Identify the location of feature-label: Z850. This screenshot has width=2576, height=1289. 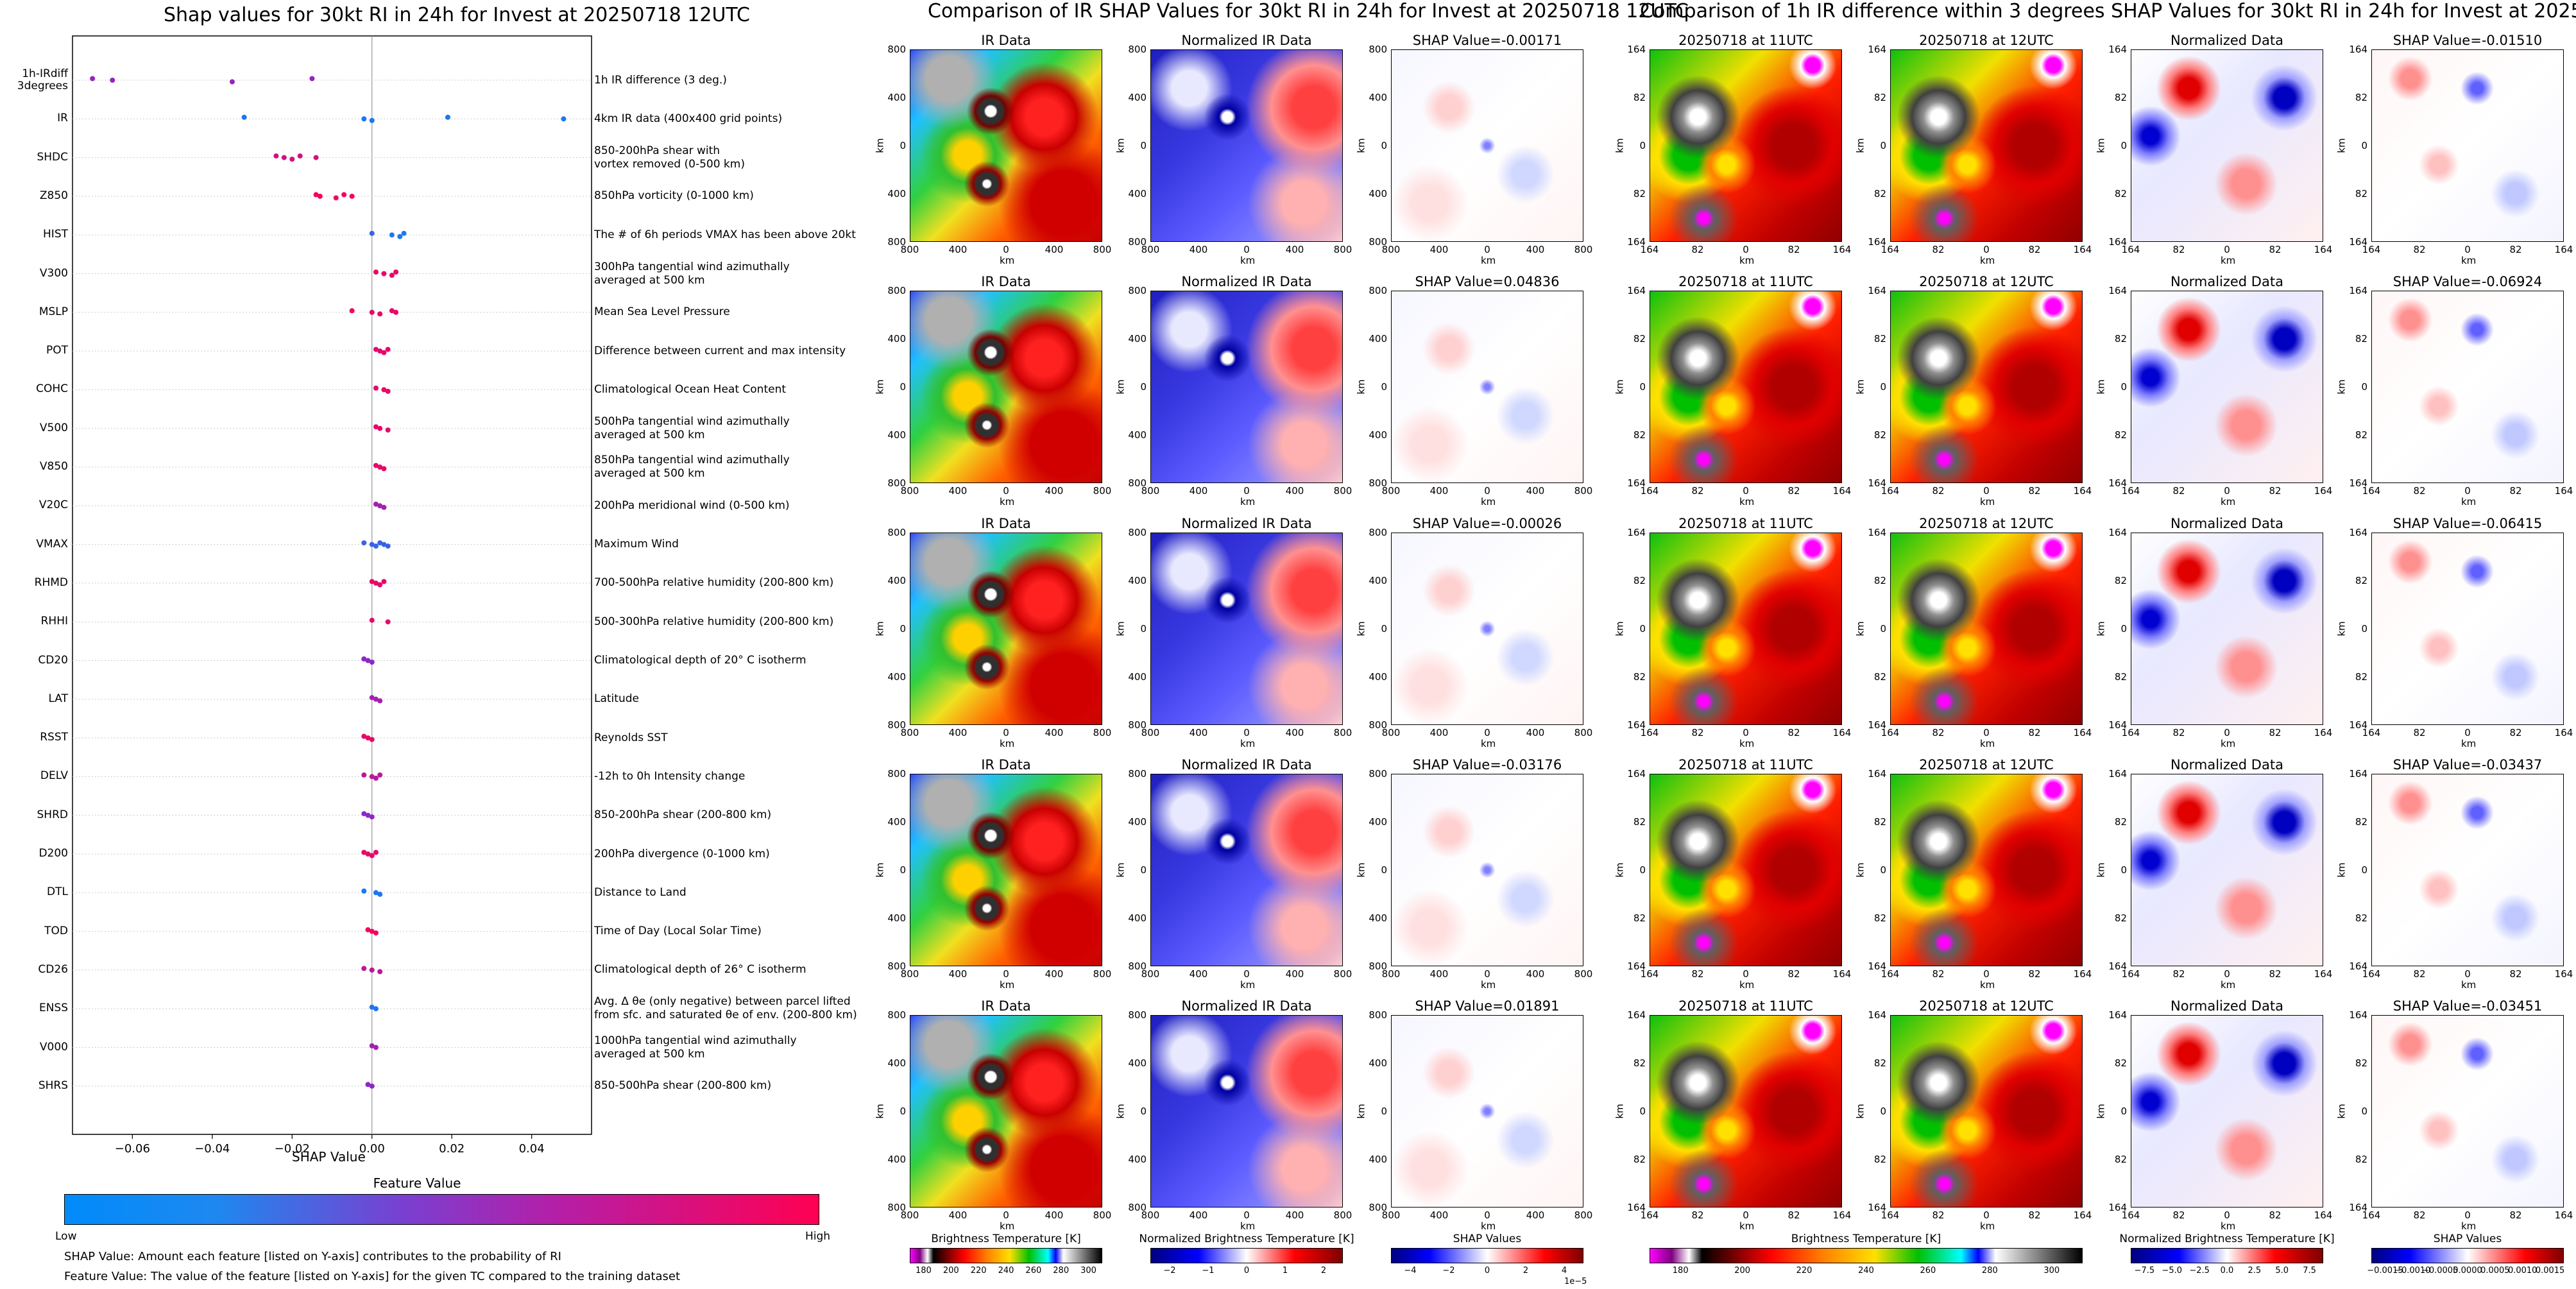
(53, 195).